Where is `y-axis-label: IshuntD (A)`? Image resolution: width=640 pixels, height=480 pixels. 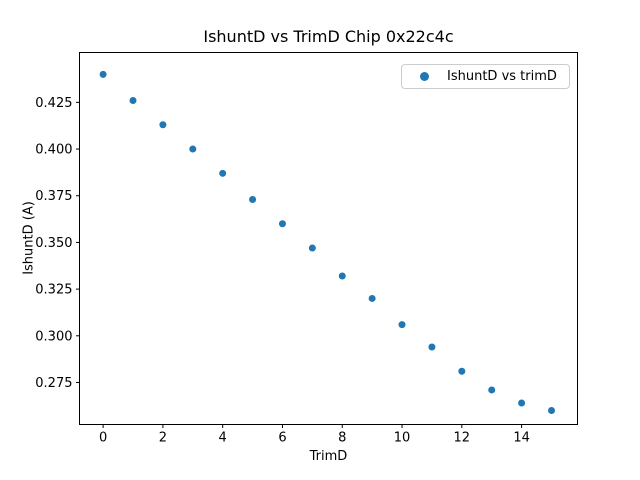
y-axis-label: IshuntD (A) is located at coordinates (29, 238).